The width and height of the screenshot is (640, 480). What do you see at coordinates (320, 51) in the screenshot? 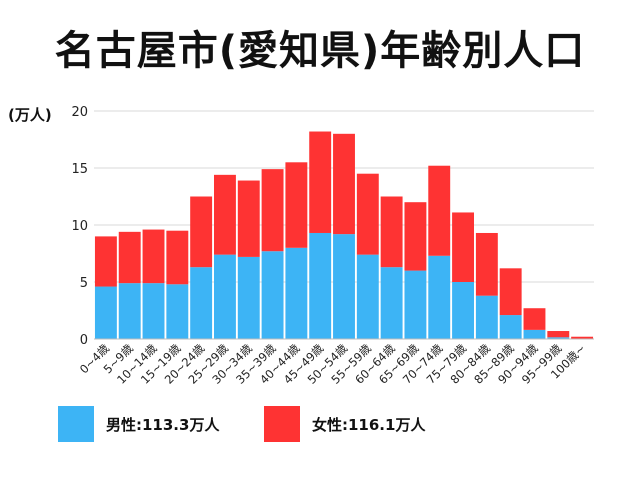
I see `chart-title: 名古屋市(愛知県)年齢別人口` at bounding box center [320, 51].